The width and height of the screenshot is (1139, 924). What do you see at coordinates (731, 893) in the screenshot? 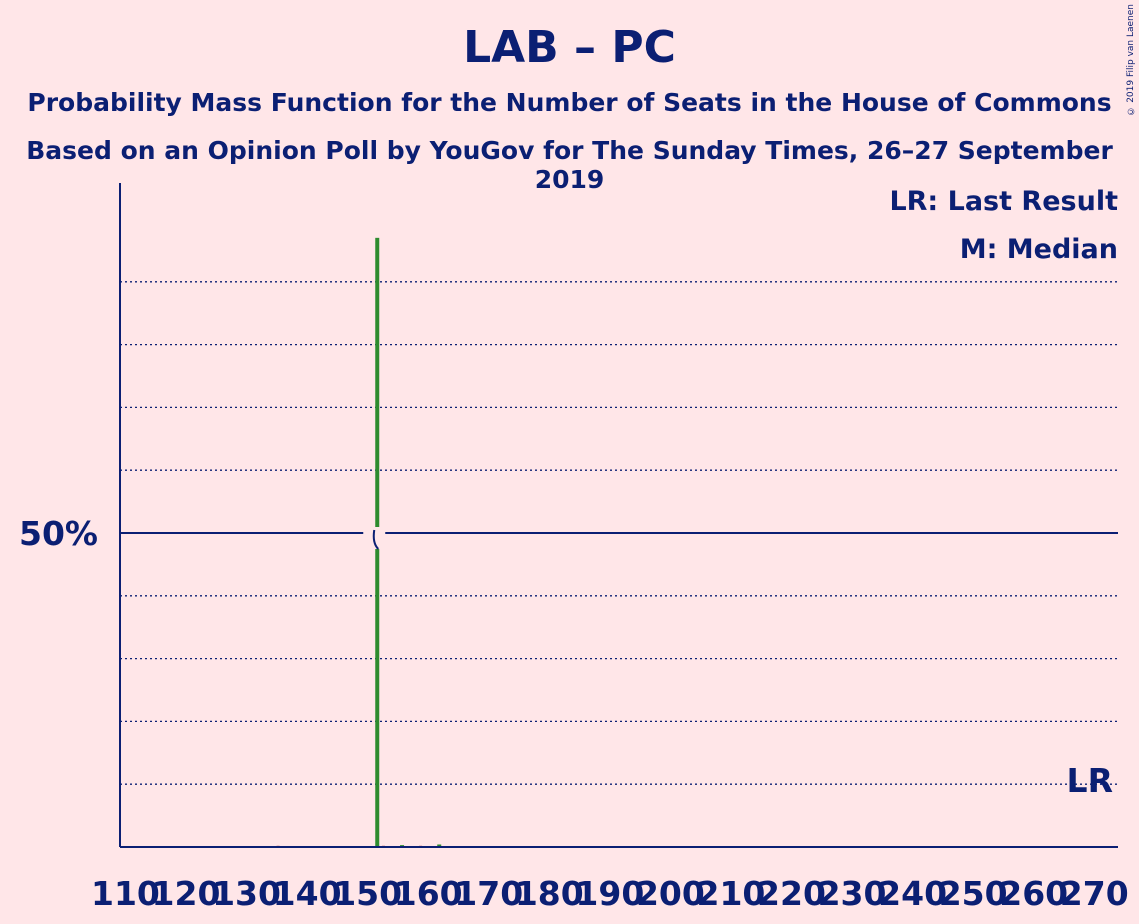
I see `x-tick-label: 210` at bounding box center [731, 893].